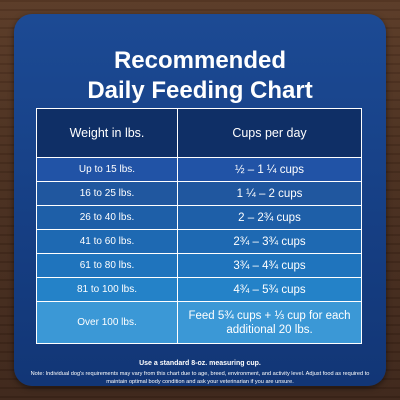 This screenshot has width=400, height=400. Describe the element at coordinates (199, 265) in the screenshot. I see `table-row: 61 to 80 lbs. 3¾ – 4¾ cups` at that location.